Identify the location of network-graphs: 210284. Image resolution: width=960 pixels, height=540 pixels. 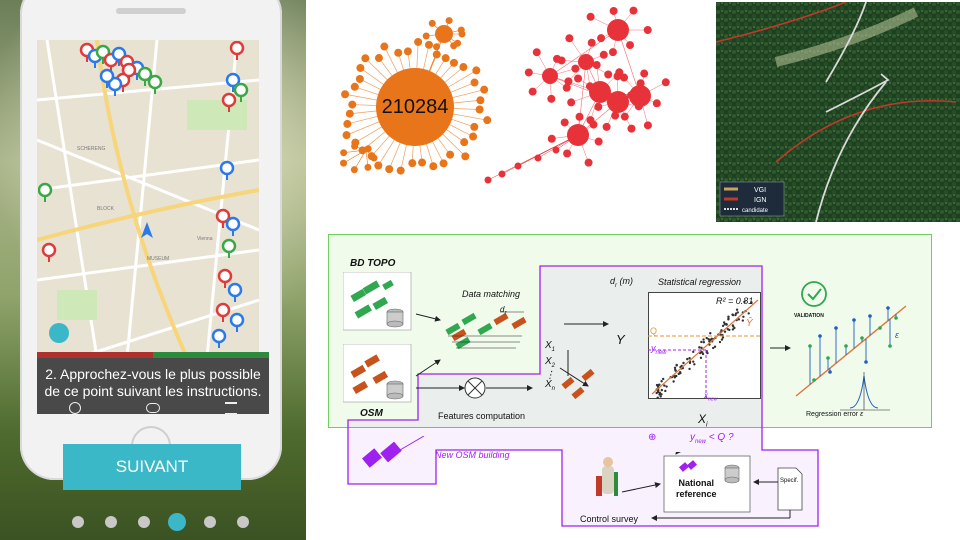
(505, 95).